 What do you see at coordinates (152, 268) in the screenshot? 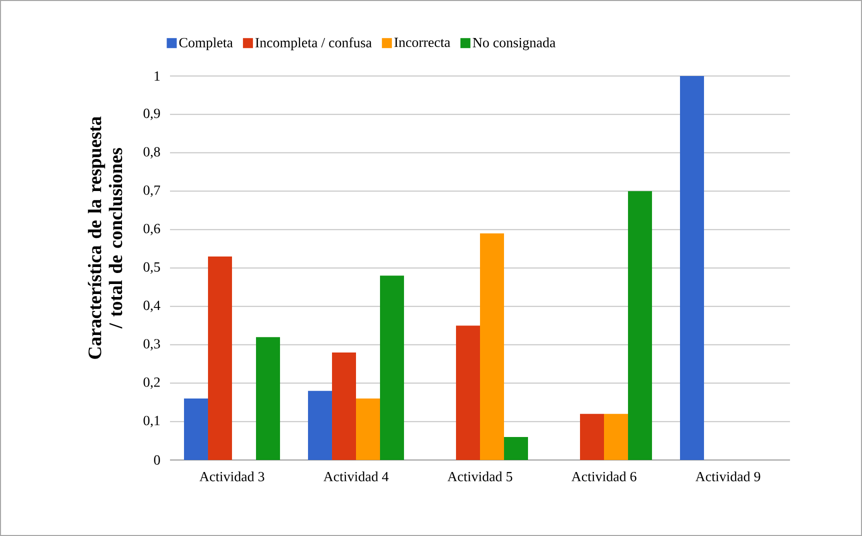
I see `y-tick-label: 0,5` at bounding box center [152, 268].